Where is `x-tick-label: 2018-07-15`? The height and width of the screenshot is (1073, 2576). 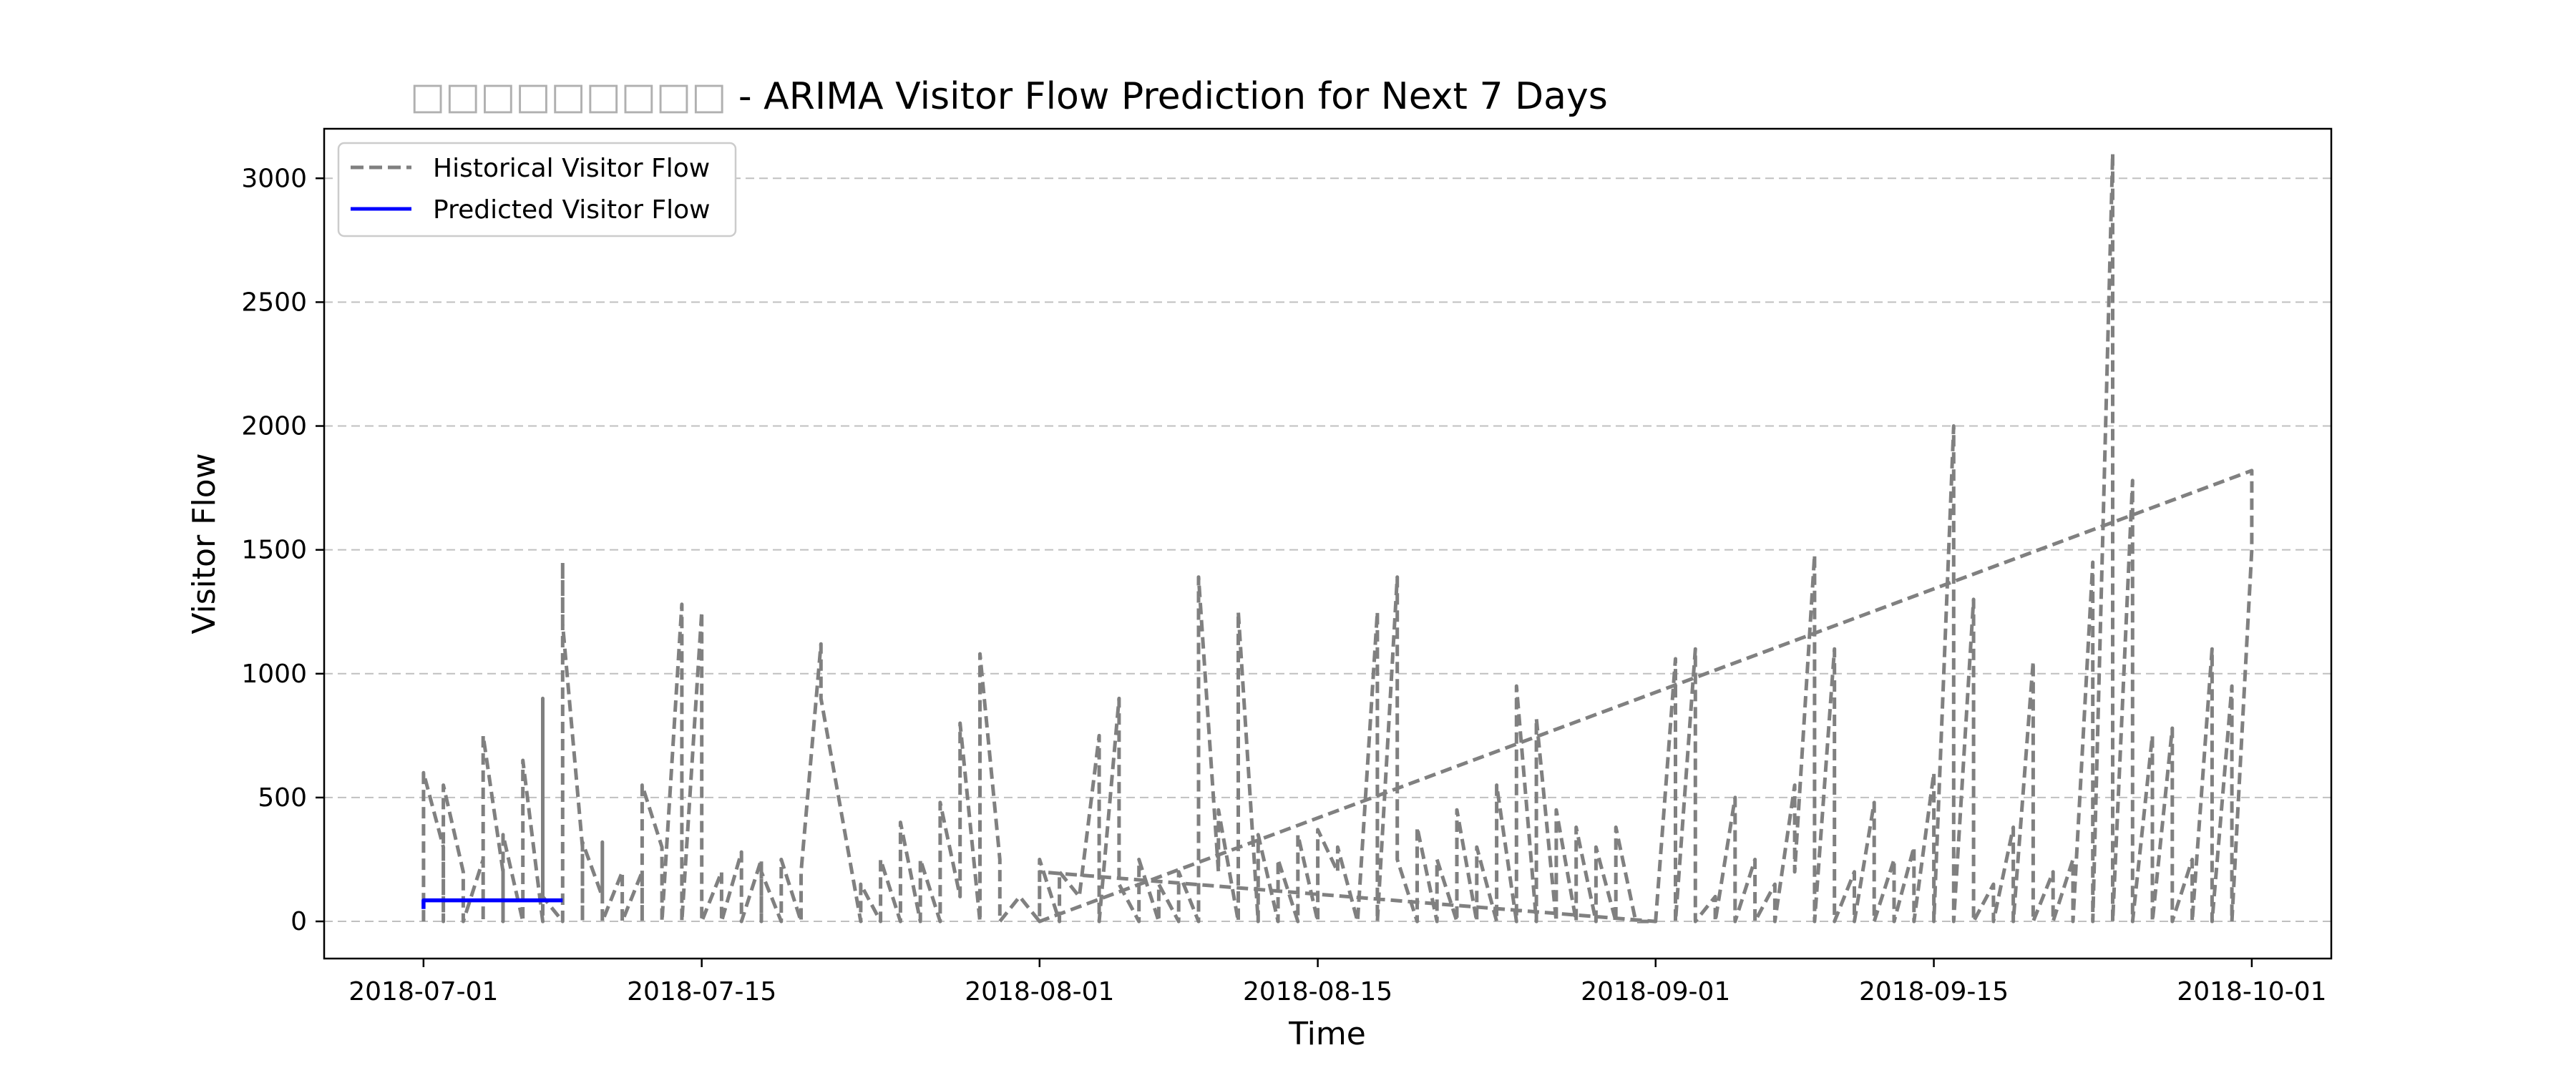
x-tick-label: 2018-07-15 is located at coordinates (701, 991).